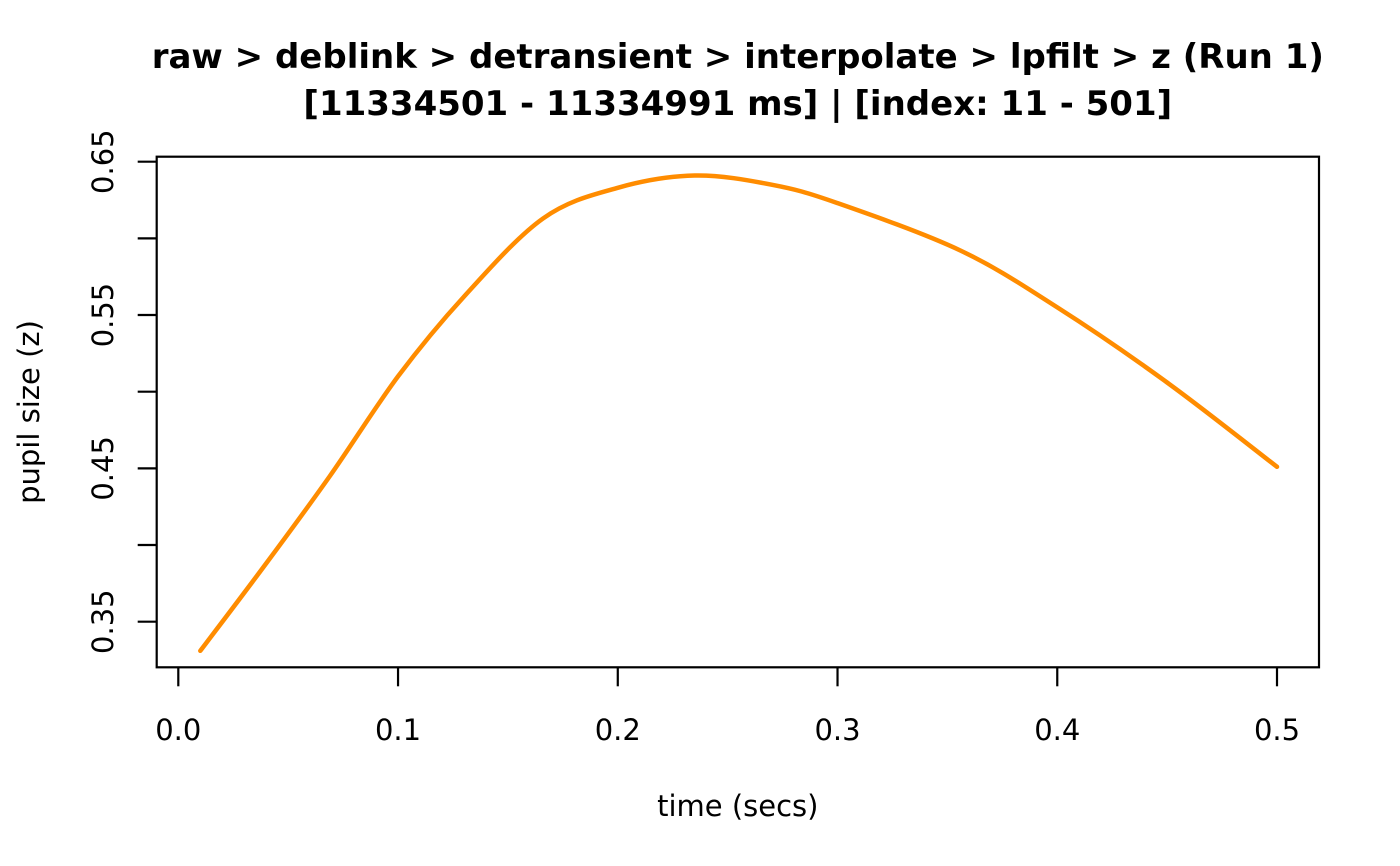  Describe the element at coordinates (103, 315) in the screenshot. I see `y-axis-tick-label: 0.55` at that location.